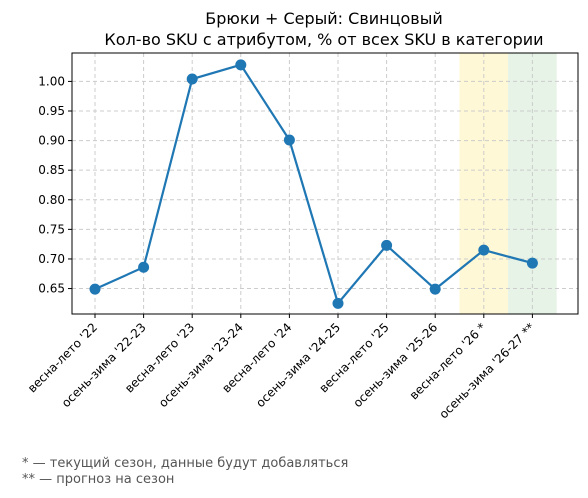 The image size is (588, 498). Describe the element at coordinates (98, 479) in the screenshot. I see `footnote-forecast: ** — прогноз на сезон` at that location.